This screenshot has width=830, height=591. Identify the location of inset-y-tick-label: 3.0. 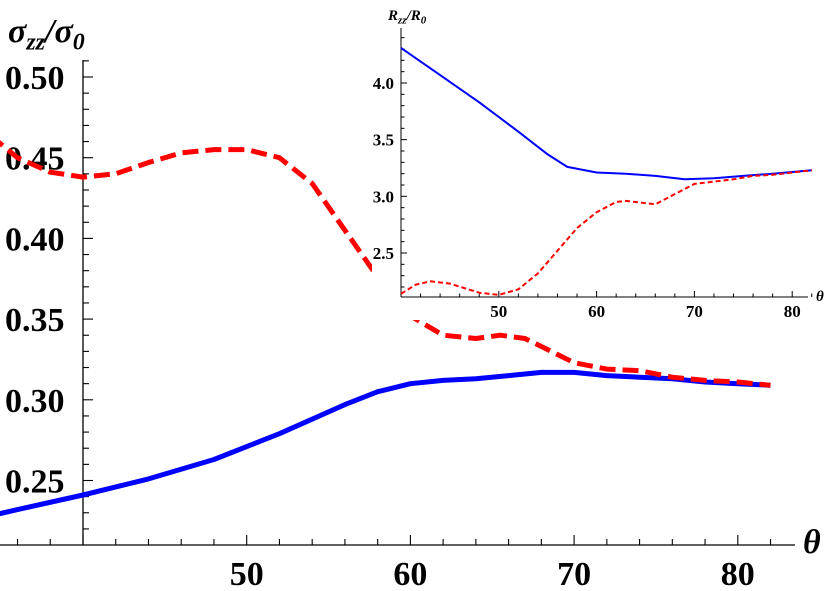
(383, 196).